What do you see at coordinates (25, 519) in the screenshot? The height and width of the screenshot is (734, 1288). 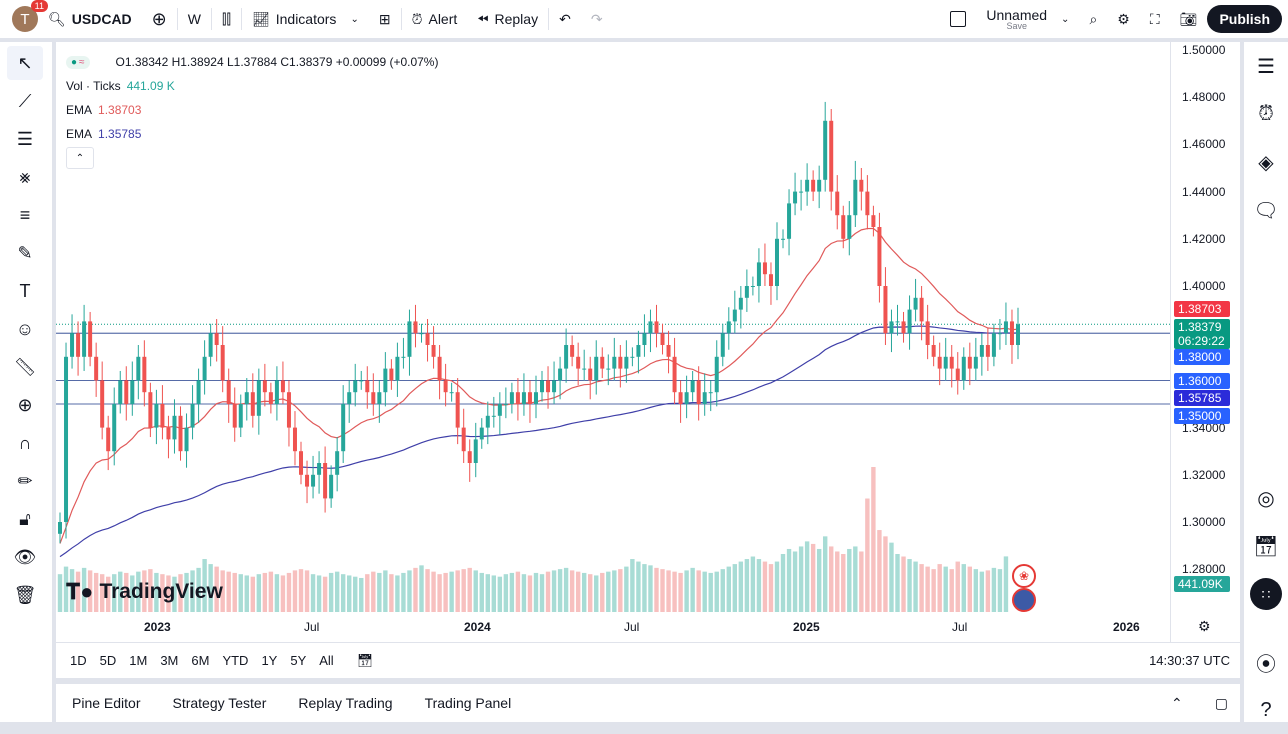 I see `lock-tool: 🔓︎` at bounding box center [25, 519].